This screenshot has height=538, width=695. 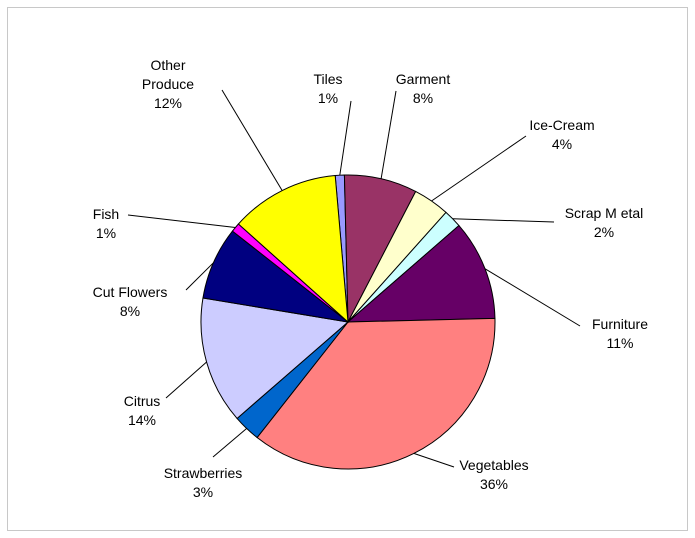 What do you see at coordinates (275, 358) in the screenshot?
I see `pie-slice-citrus` at bounding box center [275, 358].